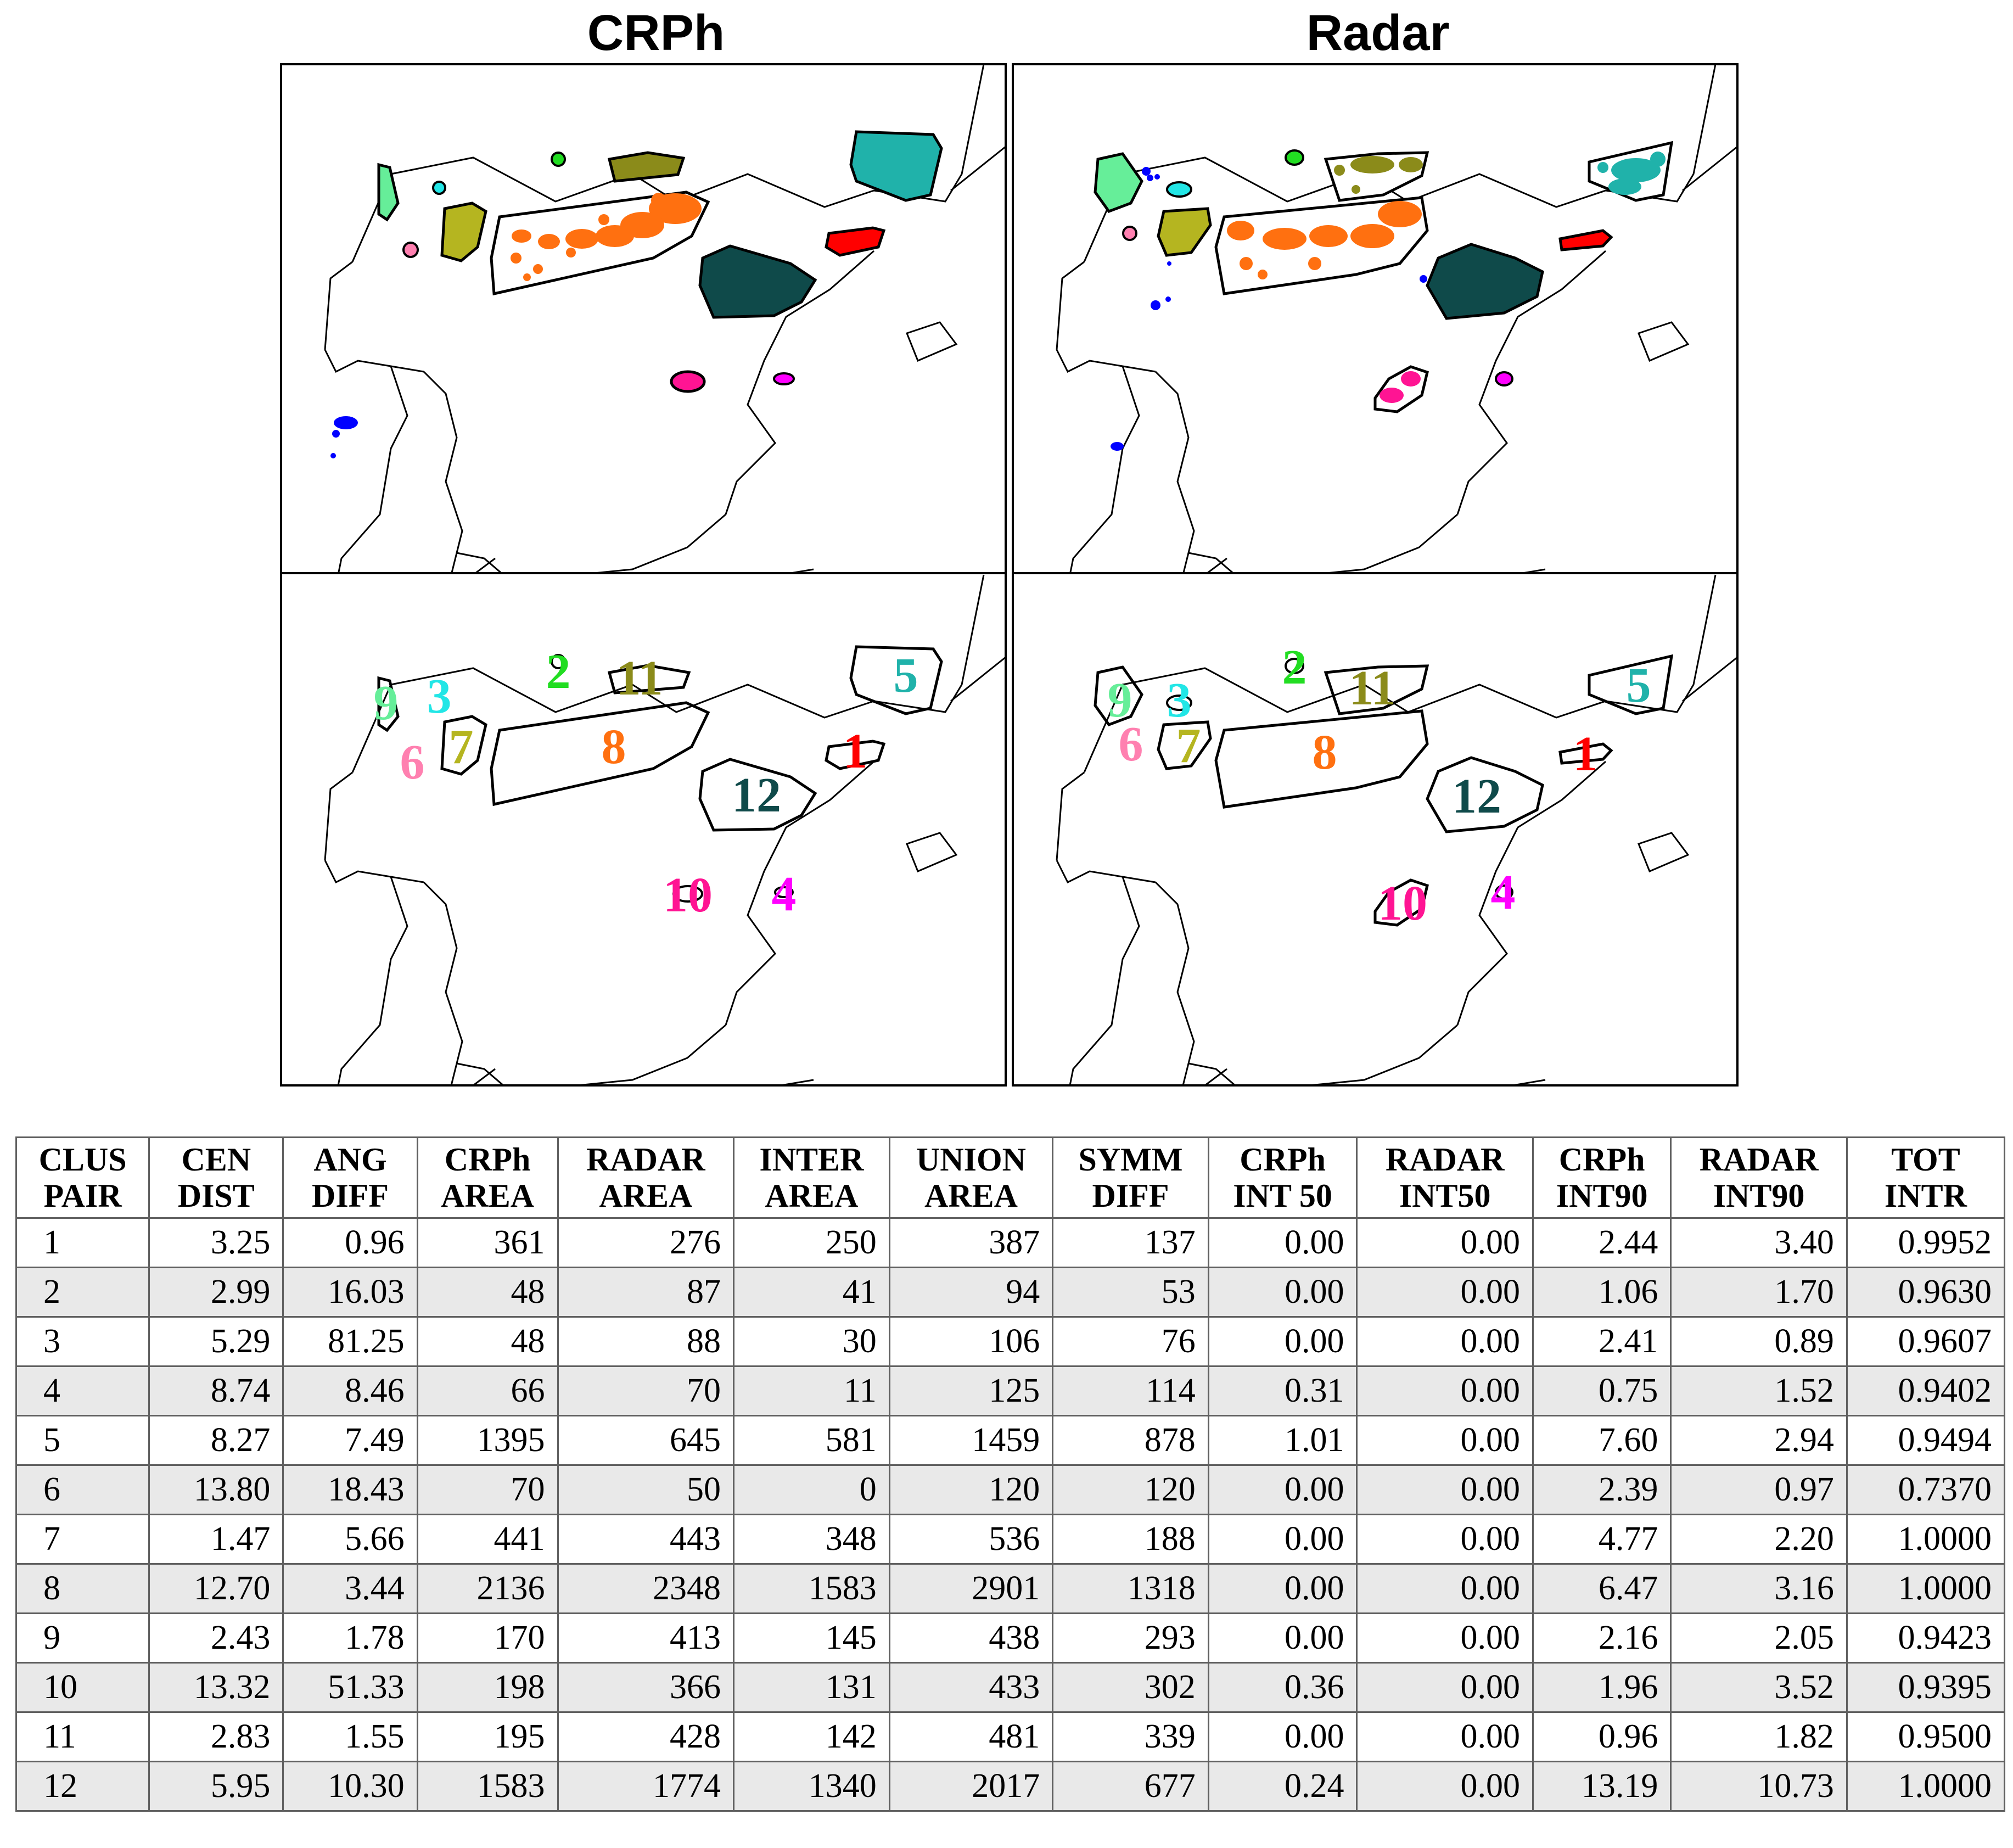  What do you see at coordinates (1602, 1589) in the screenshot?
I see `table-cell: 6.47` at bounding box center [1602, 1589].